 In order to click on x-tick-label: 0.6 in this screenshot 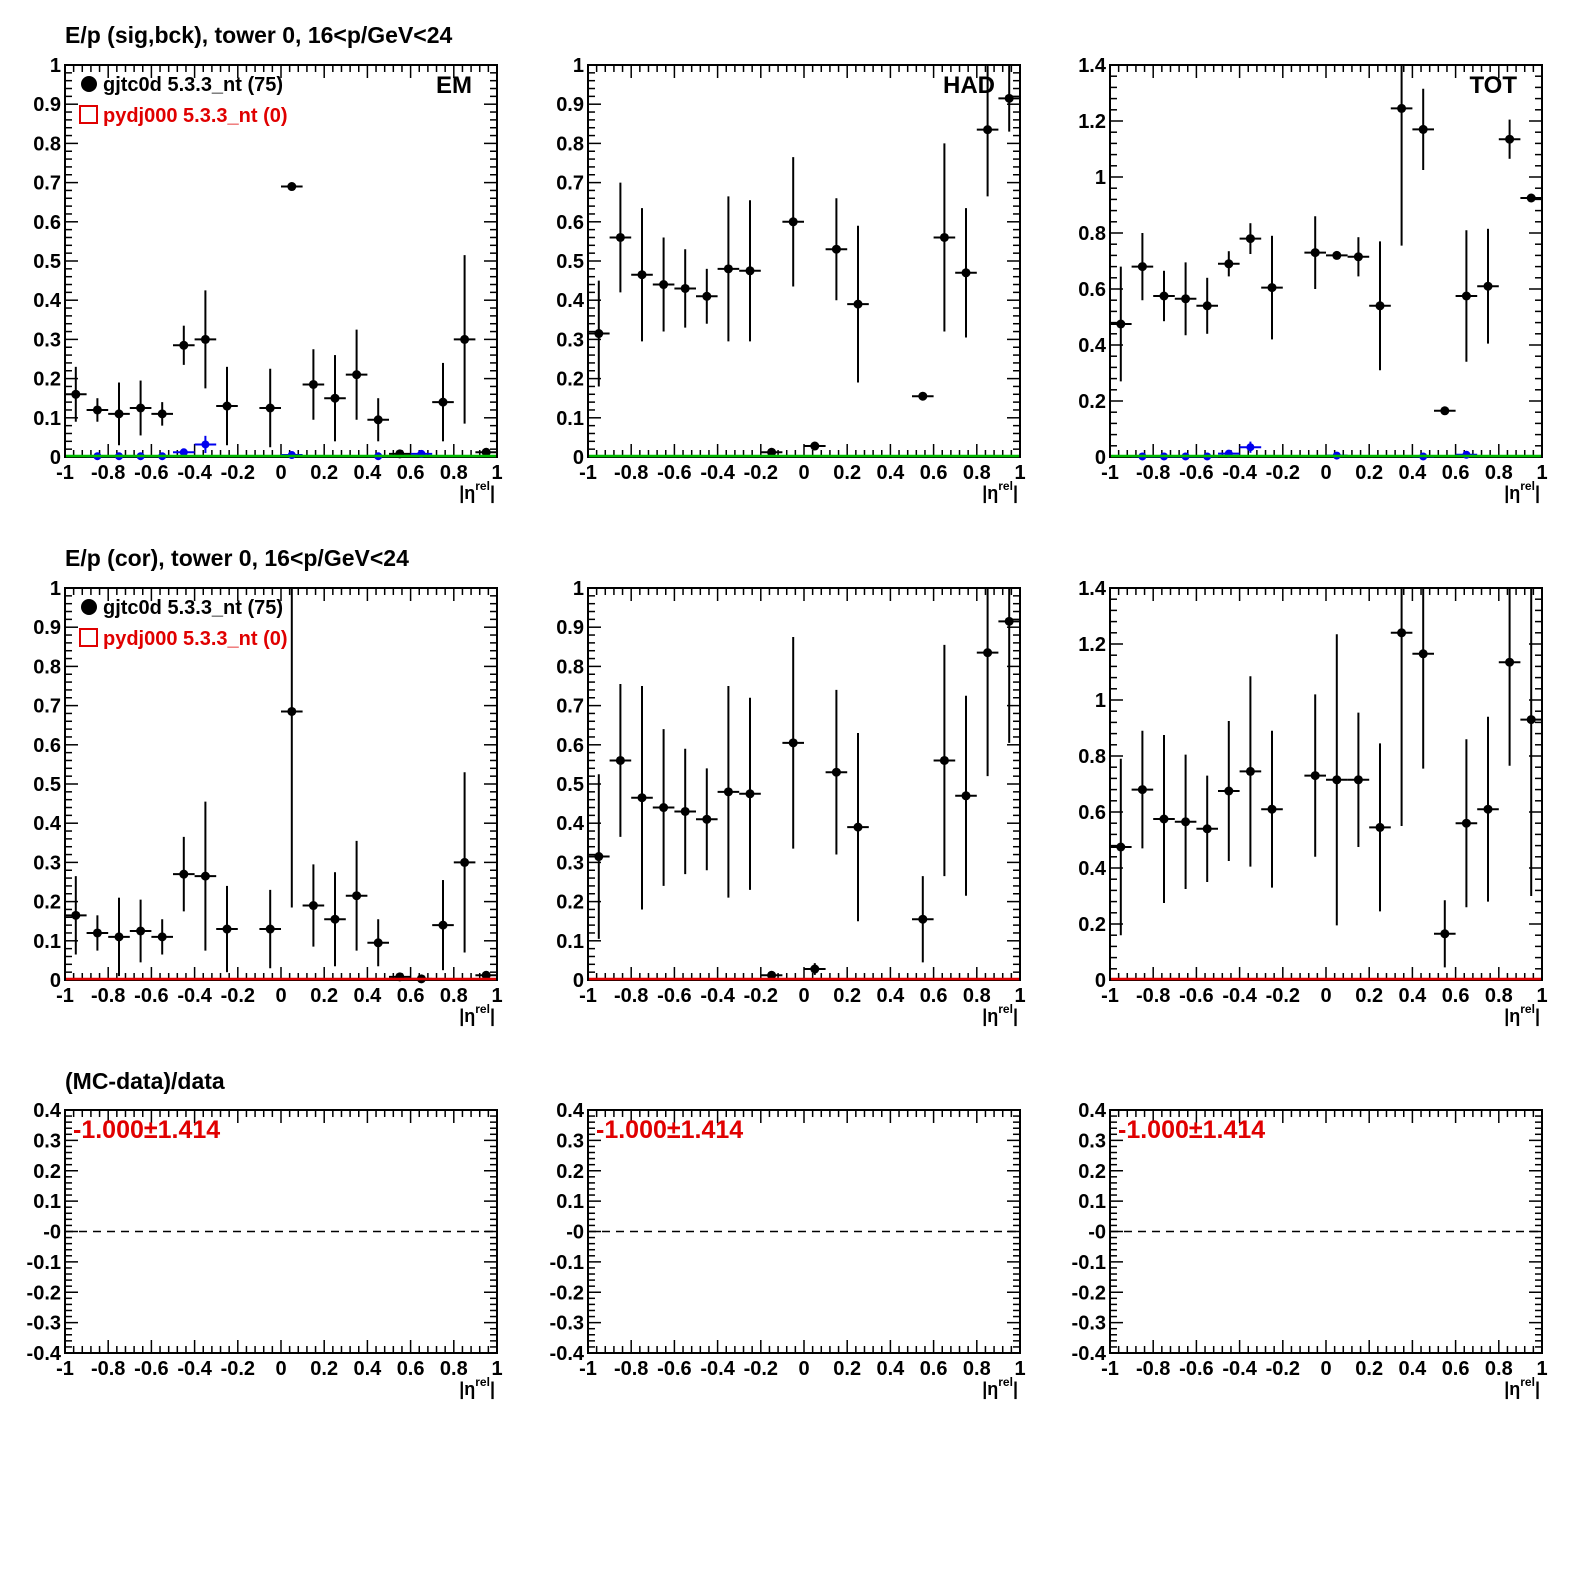, I will do `click(1456, 1369)`.